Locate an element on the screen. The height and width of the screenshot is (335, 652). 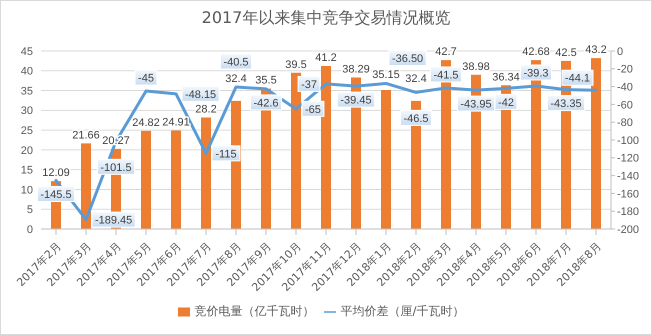
data-label: -46.5 is located at coordinates (416, 118).